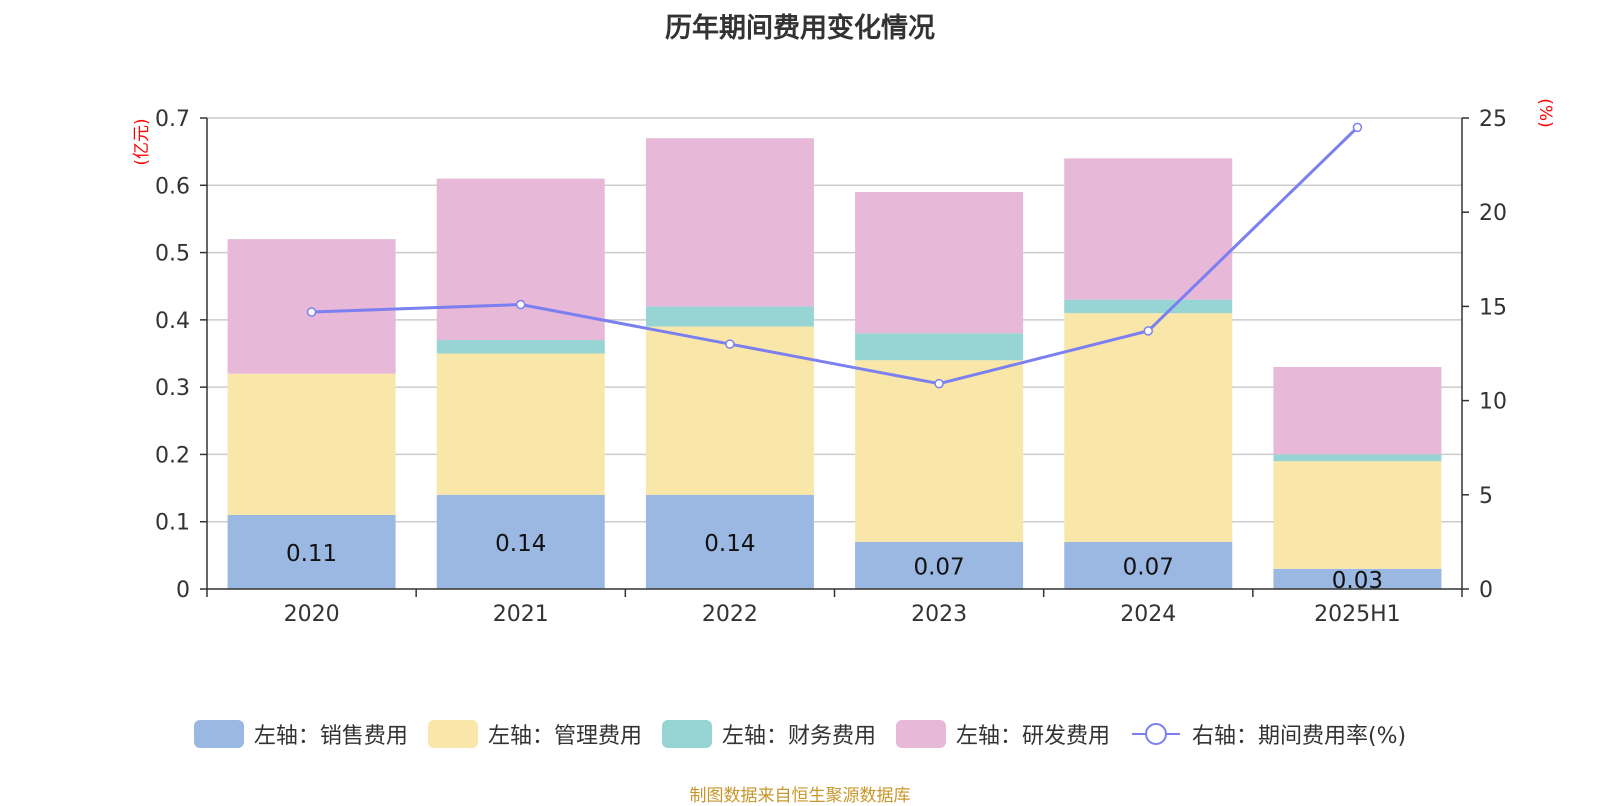 The image size is (1600, 806). I want to click on left-axis-tick-label: 0, so click(183, 590).